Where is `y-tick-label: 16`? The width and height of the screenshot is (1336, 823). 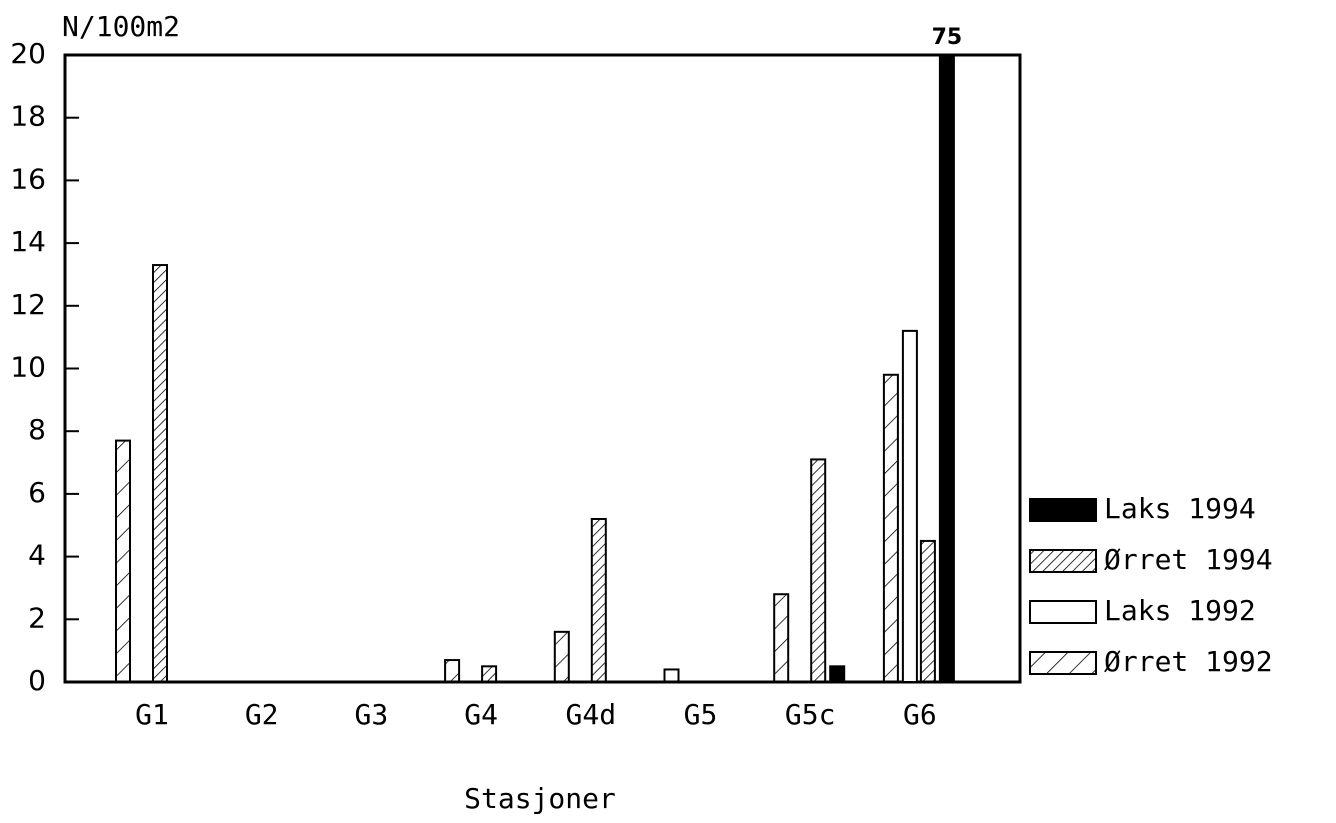 y-tick-label: 16 is located at coordinates (28, 178).